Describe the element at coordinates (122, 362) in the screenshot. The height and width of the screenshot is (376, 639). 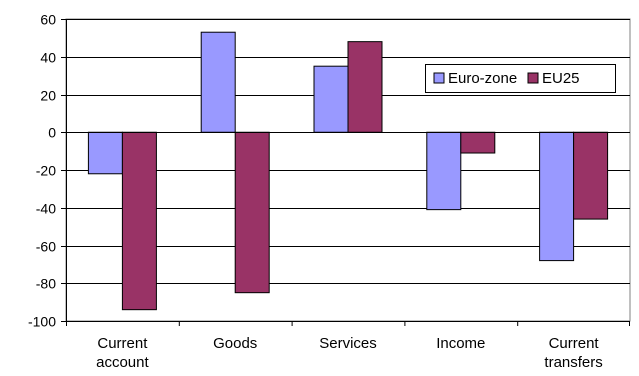
I see `x-category-label-line: account` at that location.